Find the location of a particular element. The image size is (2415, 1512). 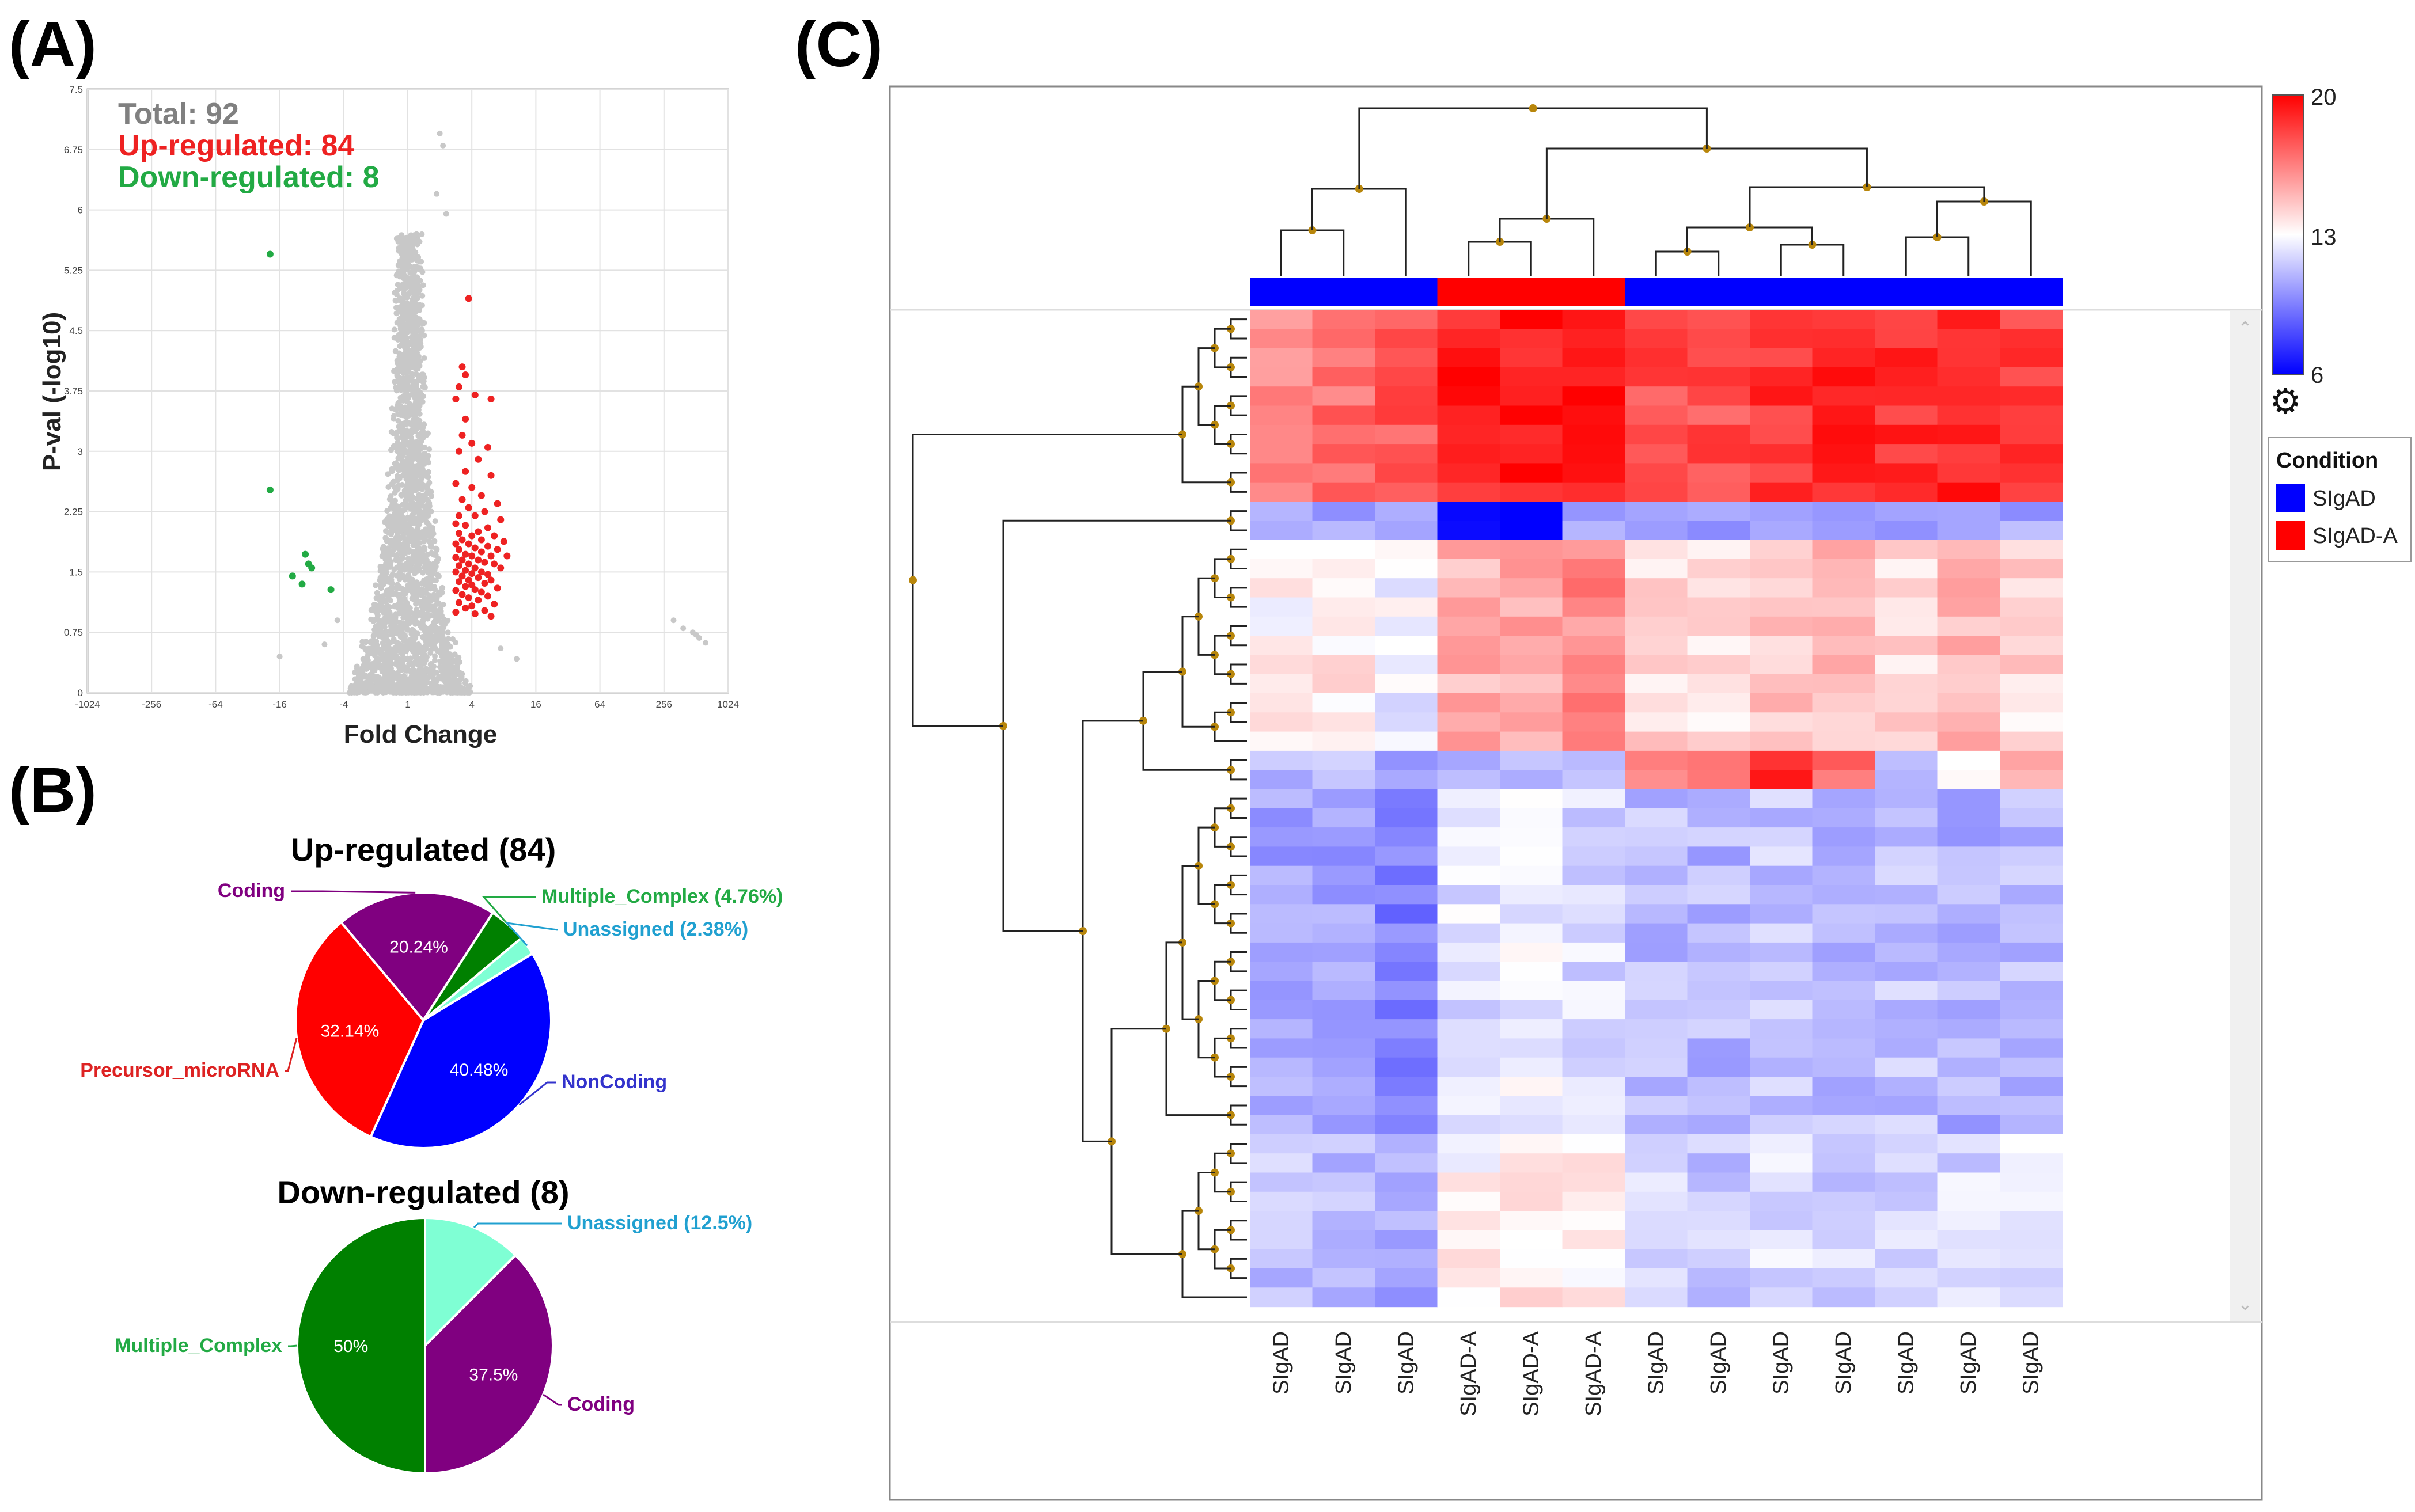

legend-label-sigad: SIgAD is located at coordinates (2344, 499).